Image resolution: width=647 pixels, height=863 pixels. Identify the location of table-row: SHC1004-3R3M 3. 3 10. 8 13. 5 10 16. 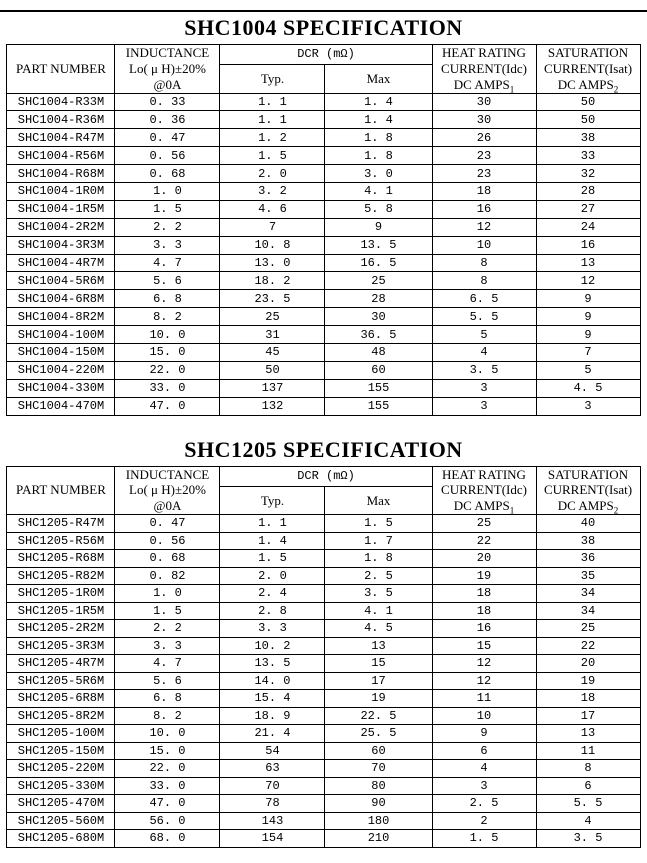
(323, 245).